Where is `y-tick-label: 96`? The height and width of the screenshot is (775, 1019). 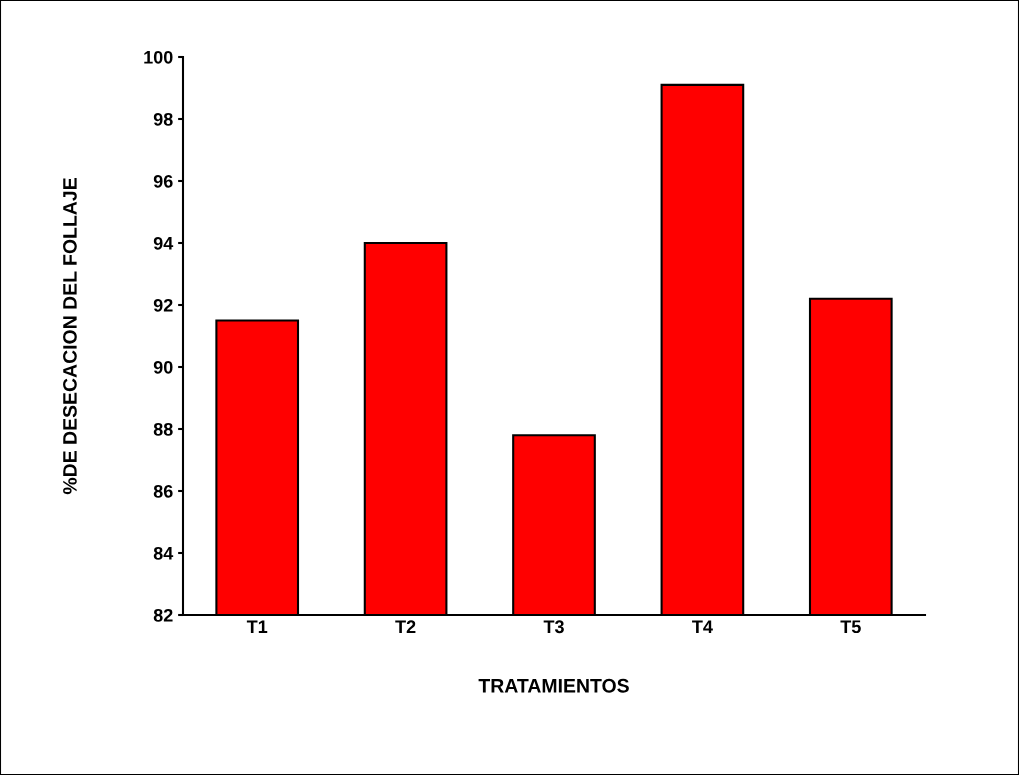 y-tick-label: 96 is located at coordinates (163, 181).